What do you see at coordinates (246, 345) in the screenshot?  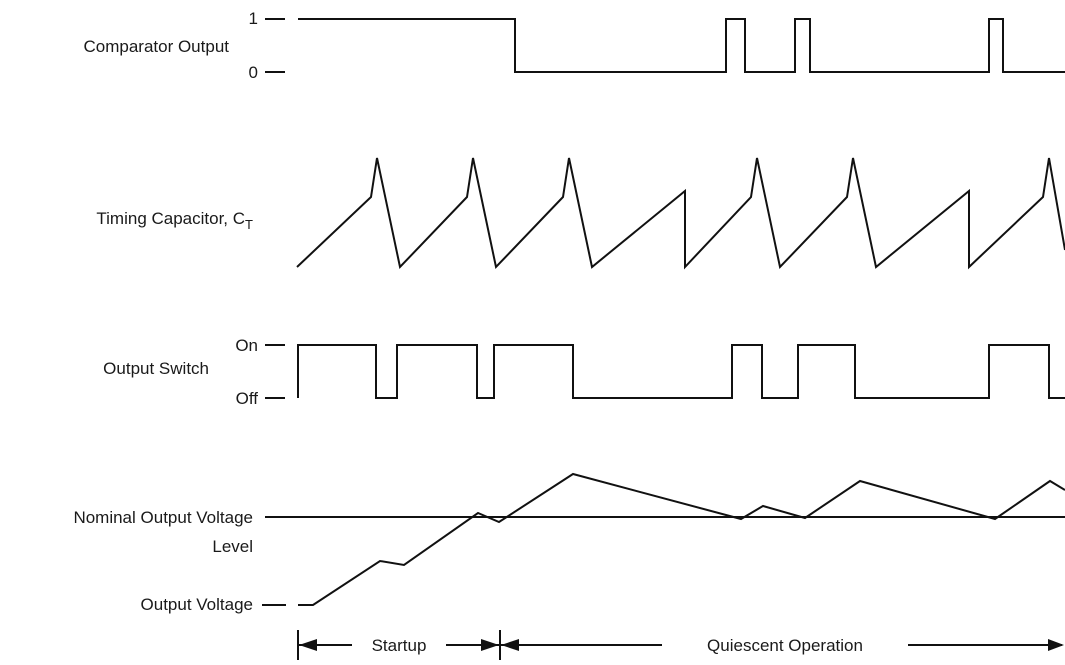 I see `output-switch-on-label: On` at bounding box center [246, 345].